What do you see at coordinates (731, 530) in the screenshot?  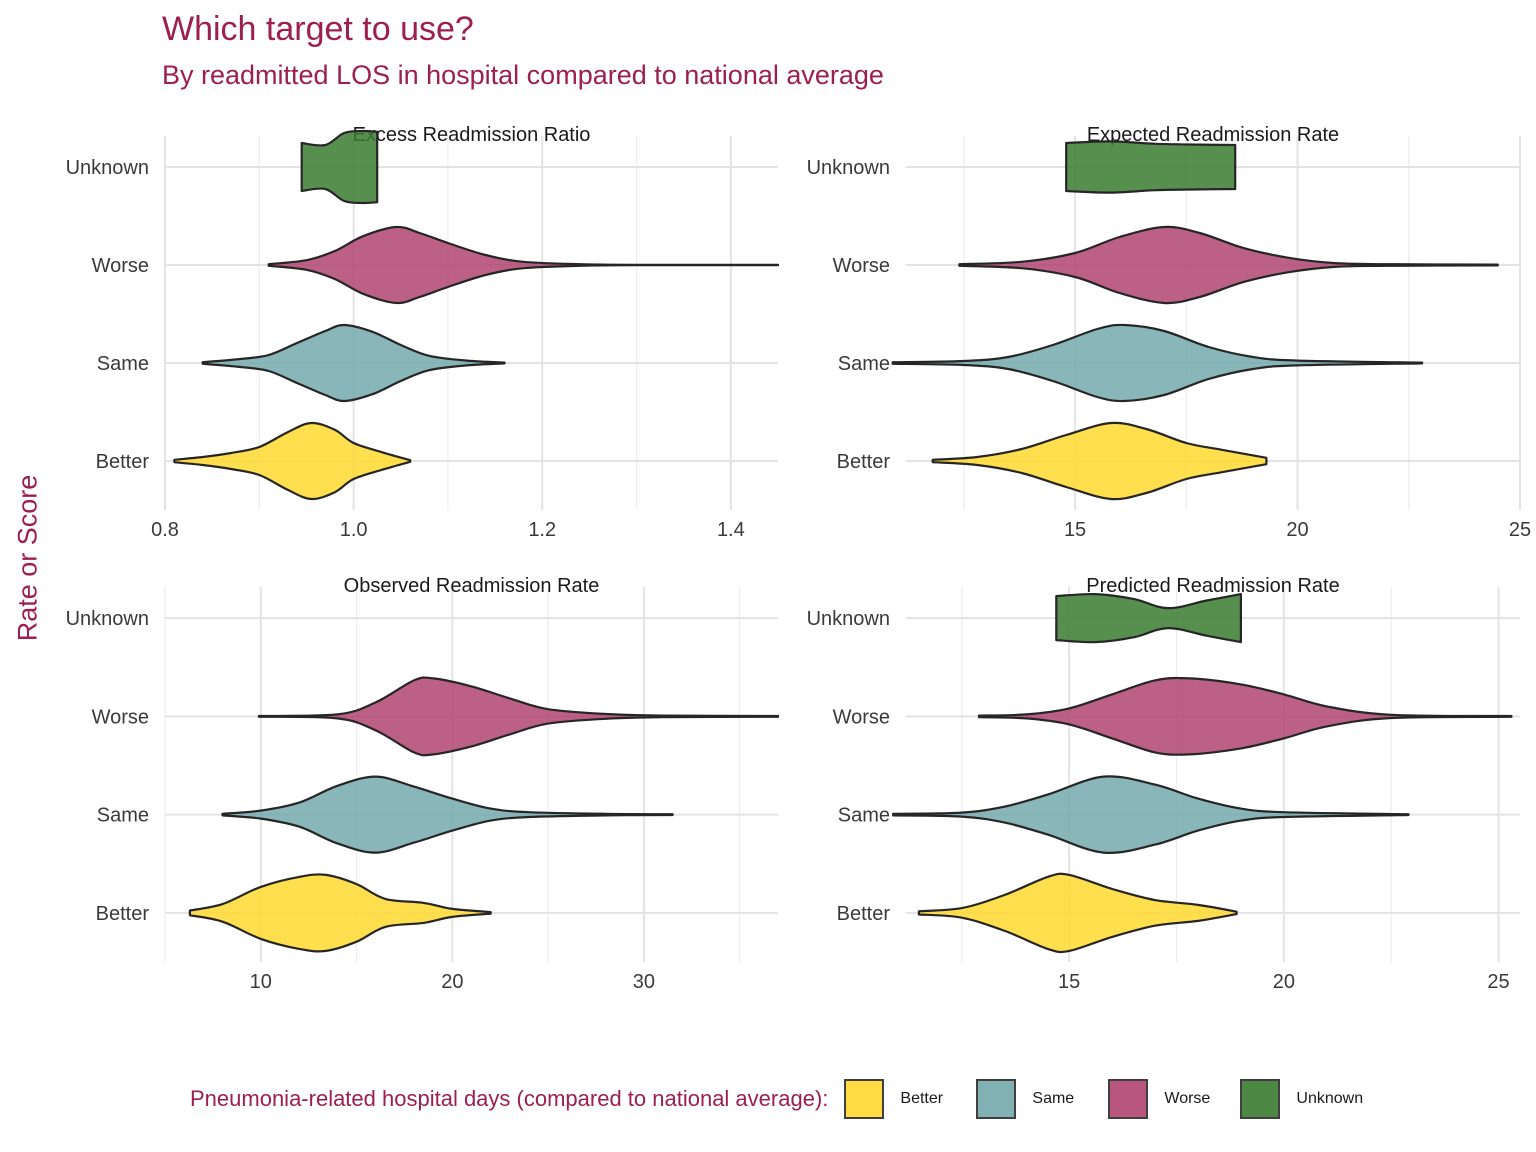 I see `x-tick-label: 1.4` at bounding box center [731, 530].